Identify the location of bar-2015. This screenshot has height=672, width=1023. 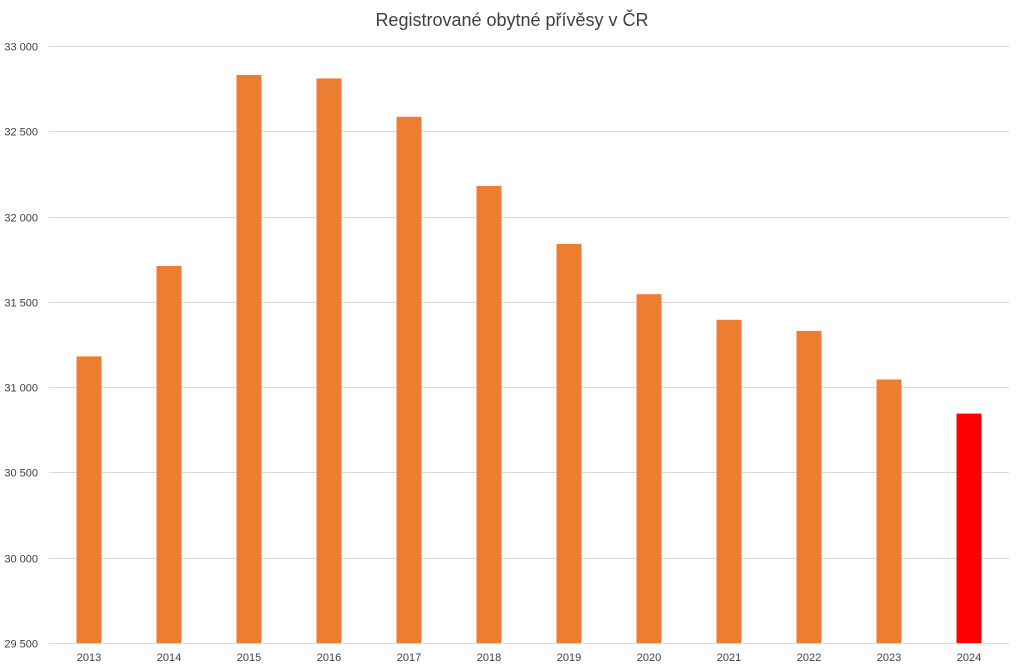
(249, 359).